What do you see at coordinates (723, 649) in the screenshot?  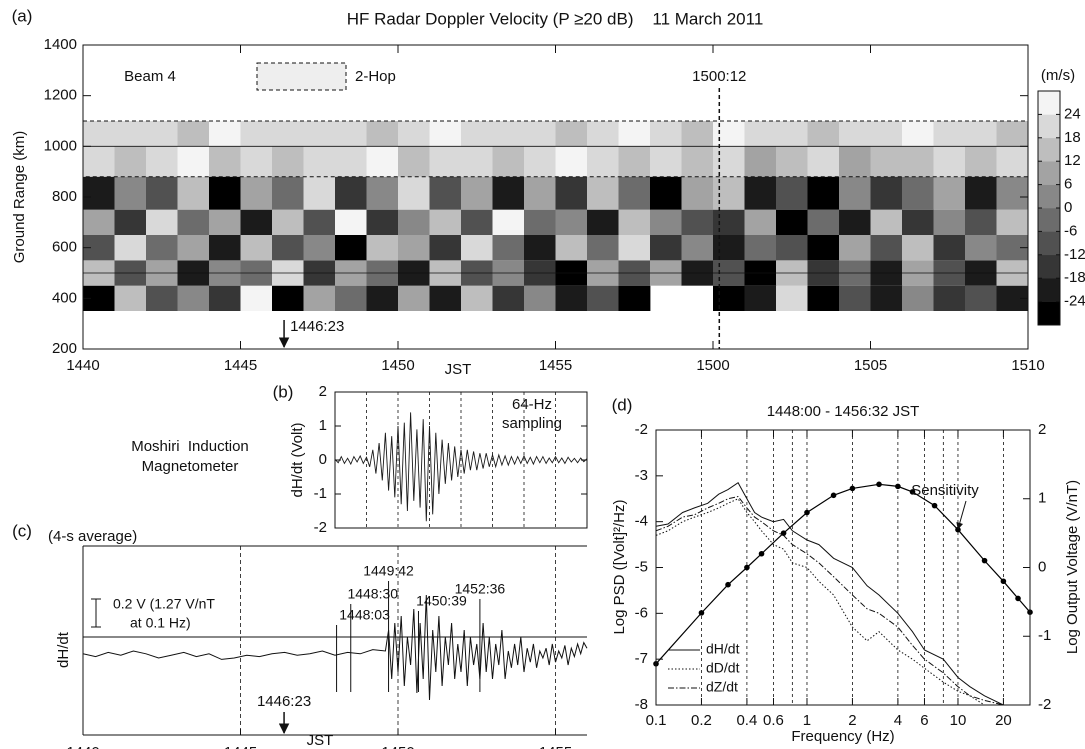 I see `legend-label: dH/dt` at bounding box center [723, 649].